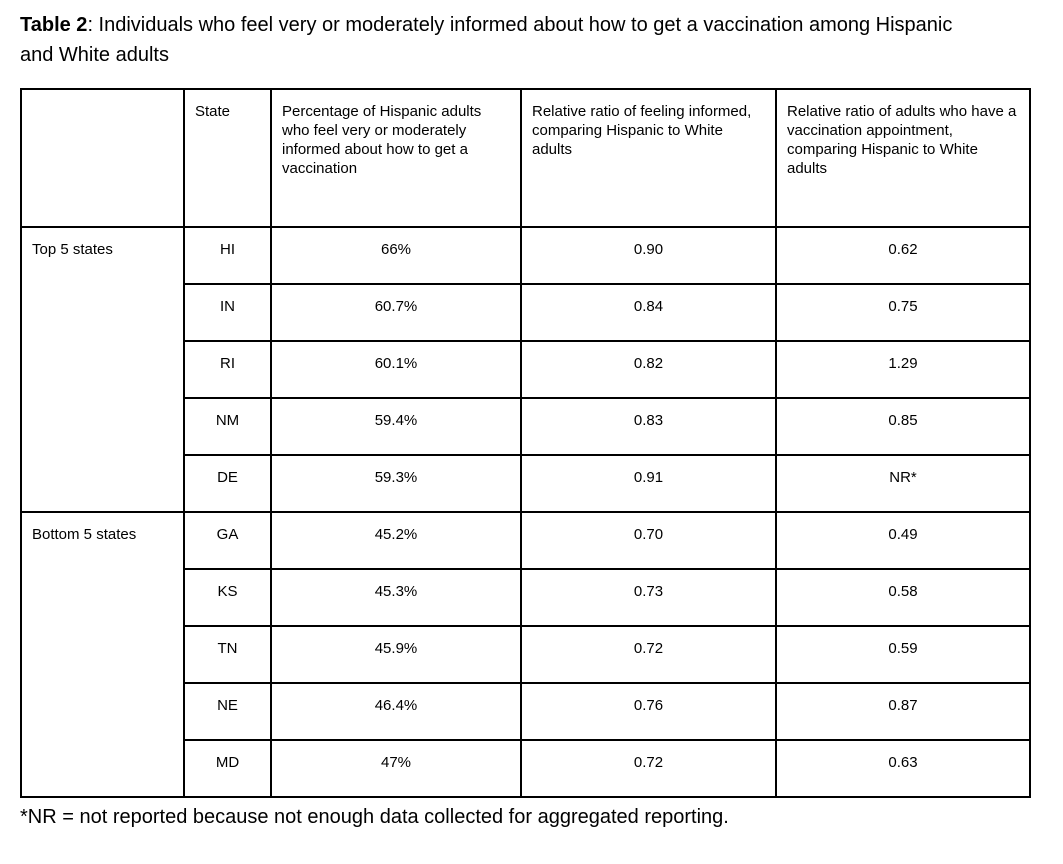 This screenshot has height=864, width=1063. Describe the element at coordinates (648, 426) in the screenshot. I see `ratio-informed-cell: 0.83` at that location.